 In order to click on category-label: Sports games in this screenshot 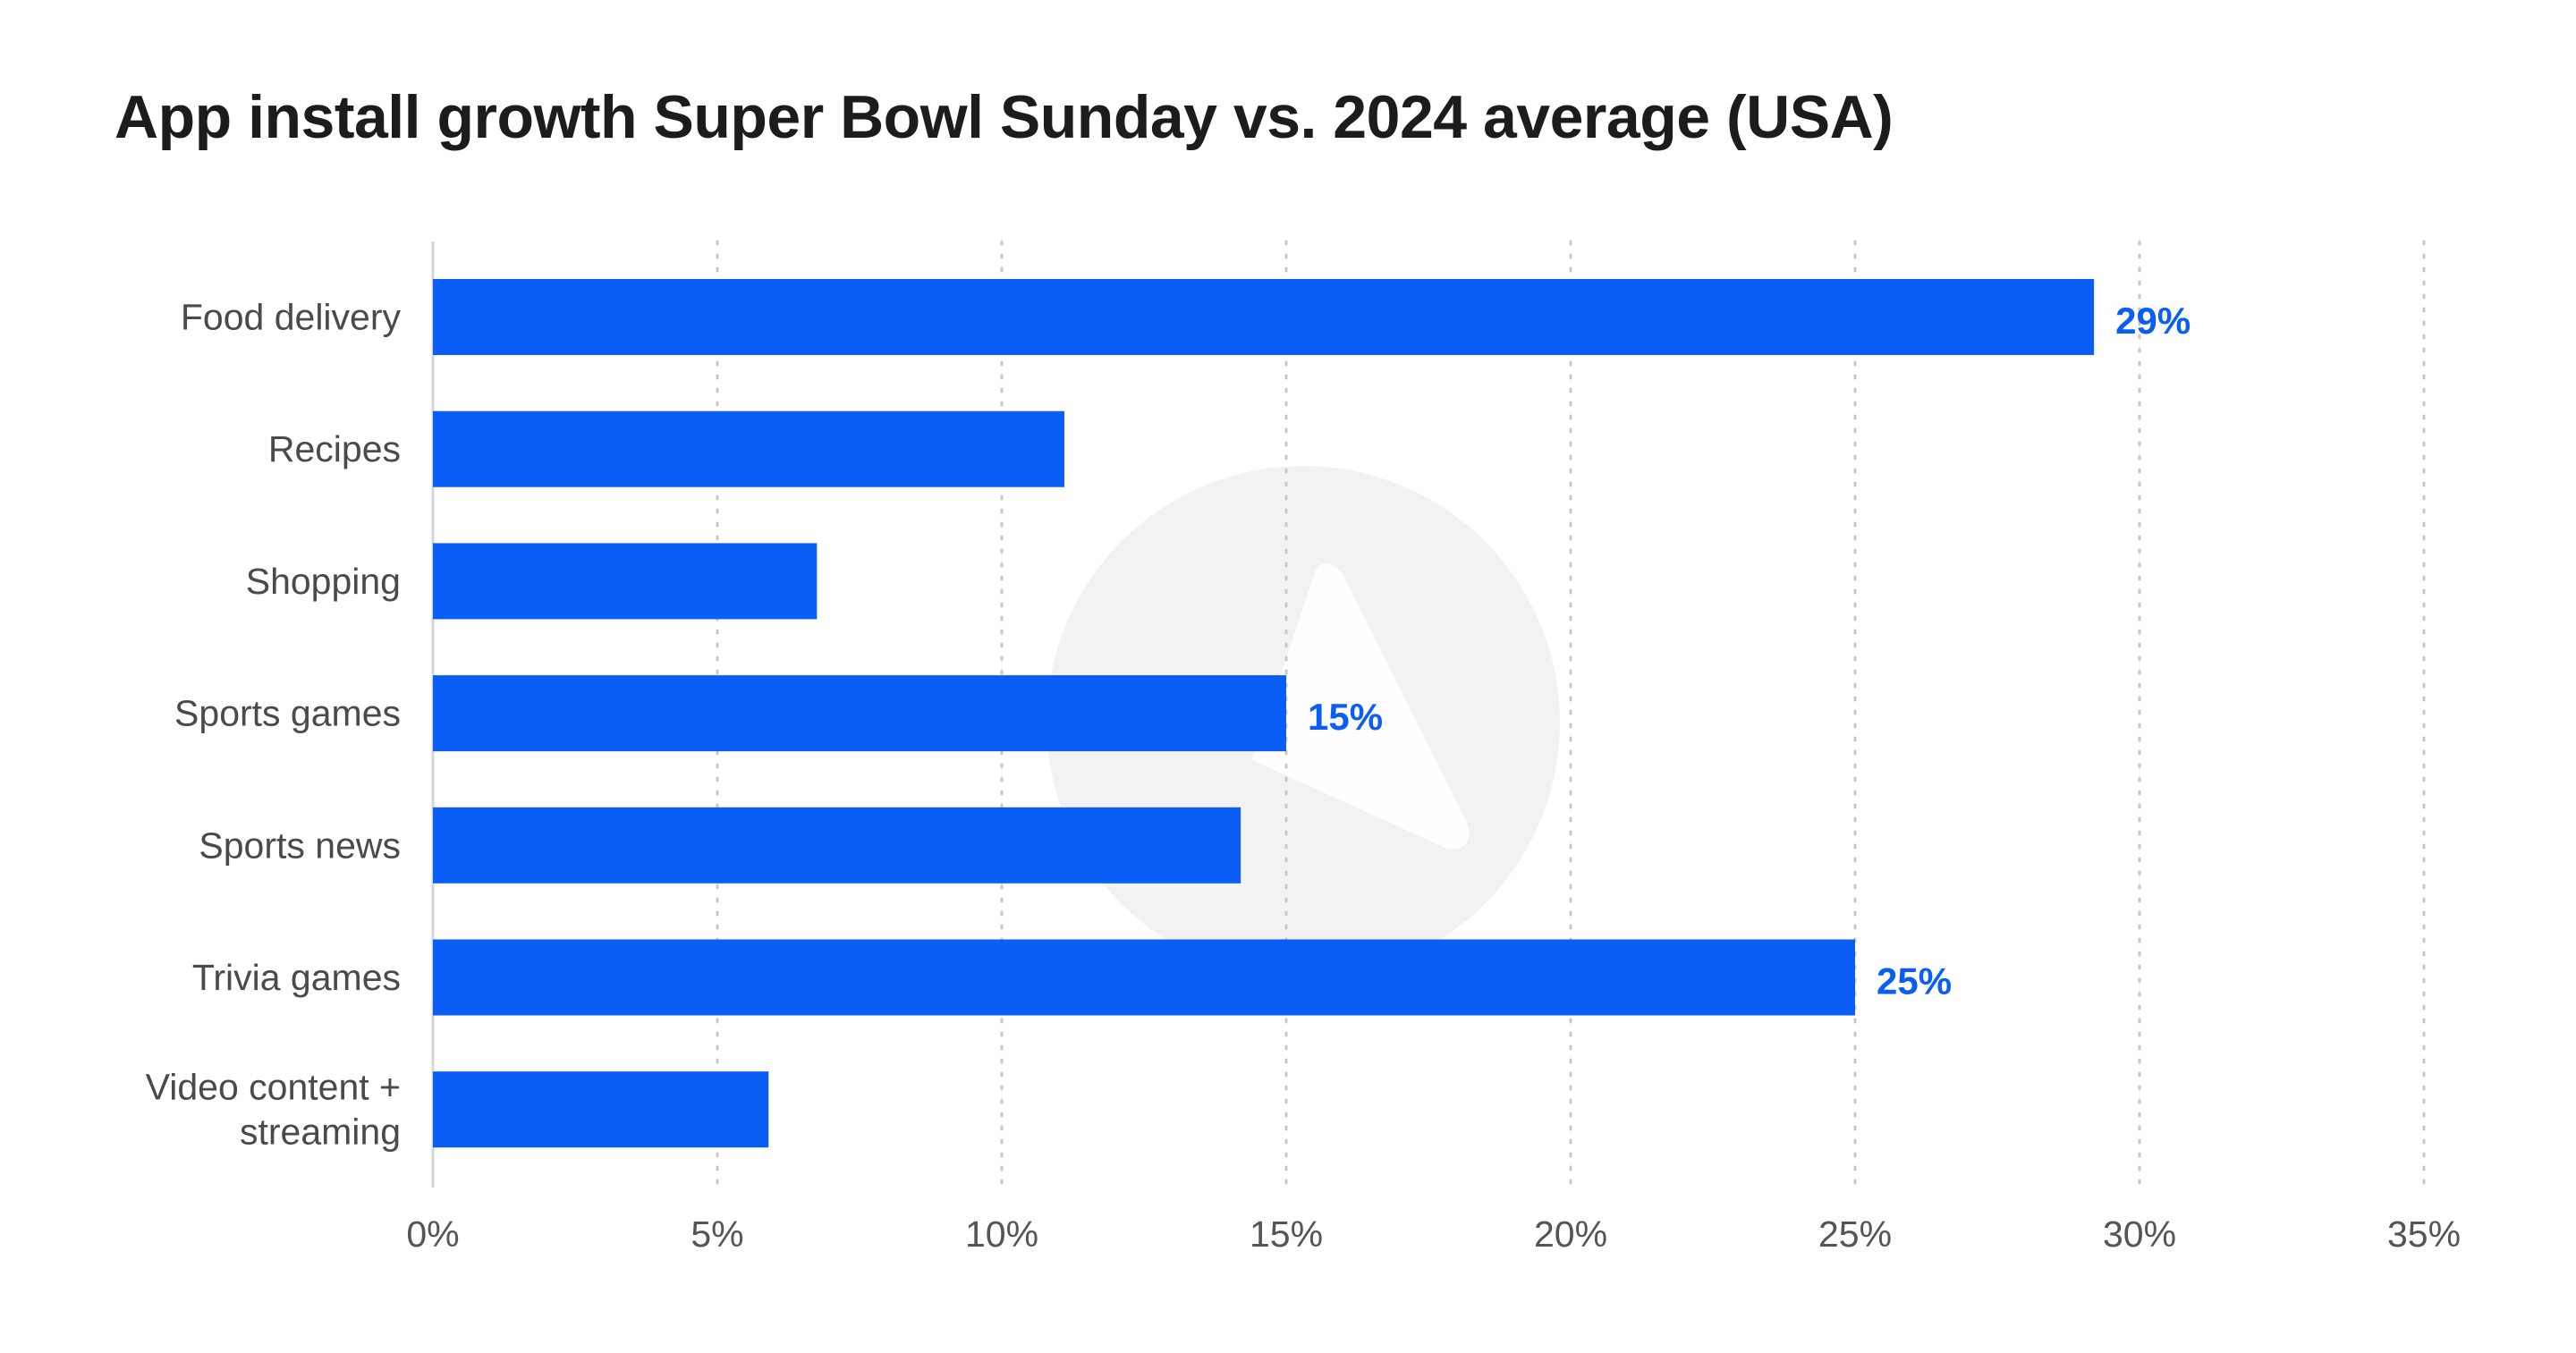, I will do `click(287, 713)`.